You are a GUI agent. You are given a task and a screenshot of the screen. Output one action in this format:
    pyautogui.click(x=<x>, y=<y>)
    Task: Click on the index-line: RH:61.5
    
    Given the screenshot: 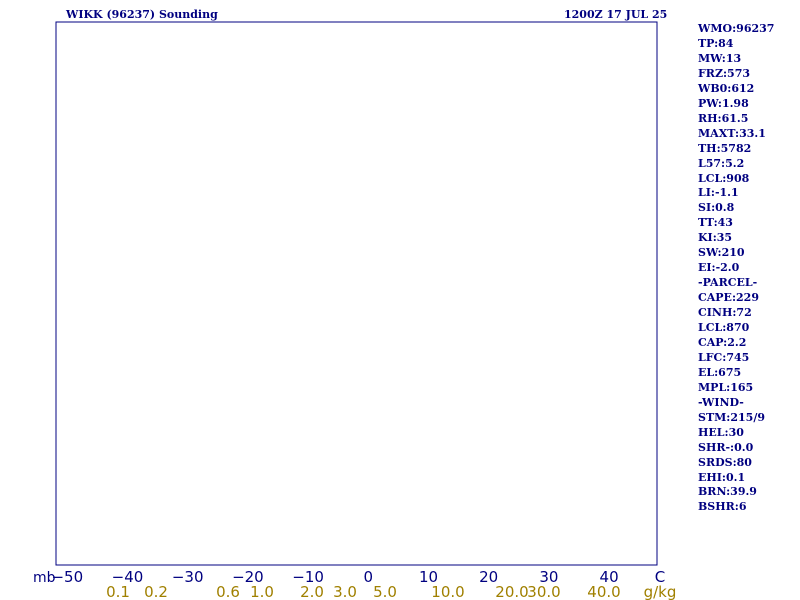 What is the action you would take?
    pyautogui.click(x=723, y=118)
    